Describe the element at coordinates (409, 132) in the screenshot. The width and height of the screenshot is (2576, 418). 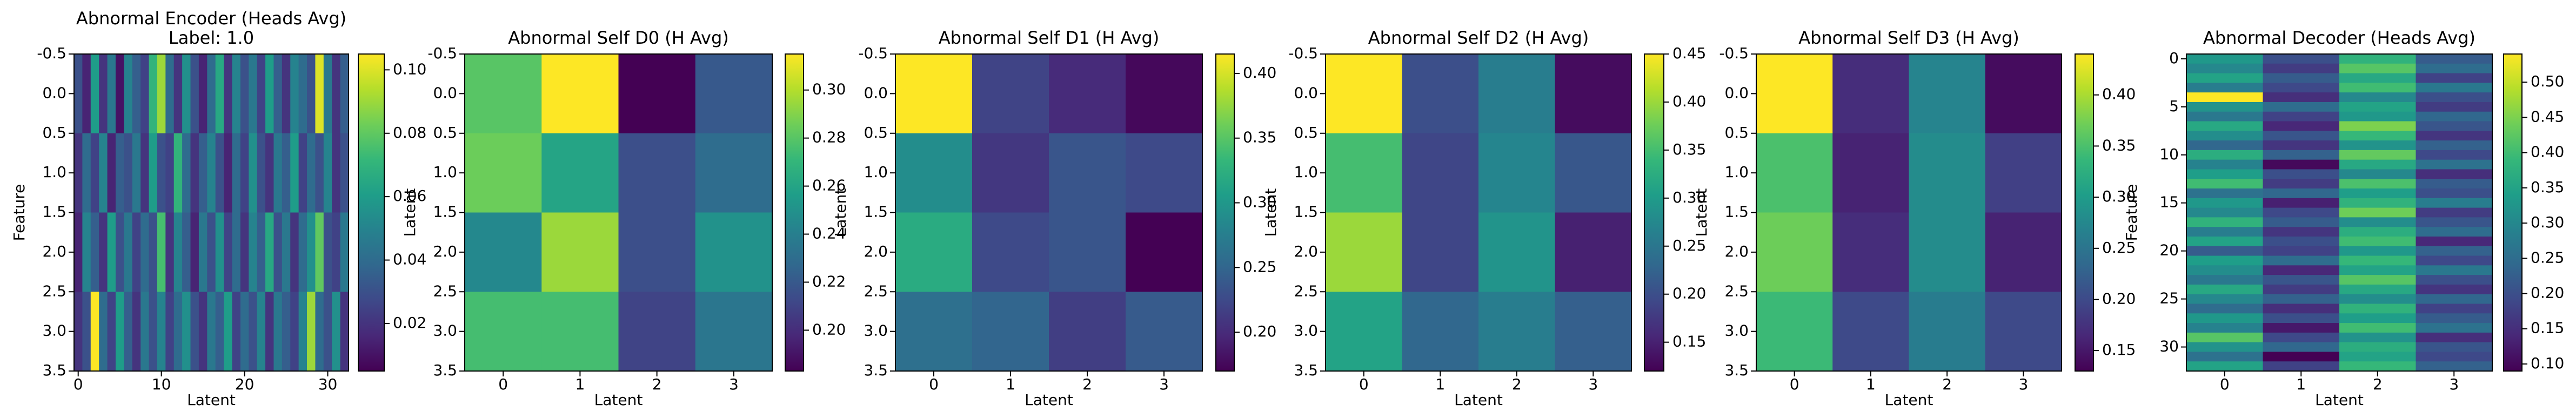
I see `colorbar-tick-label: 0.08` at that location.